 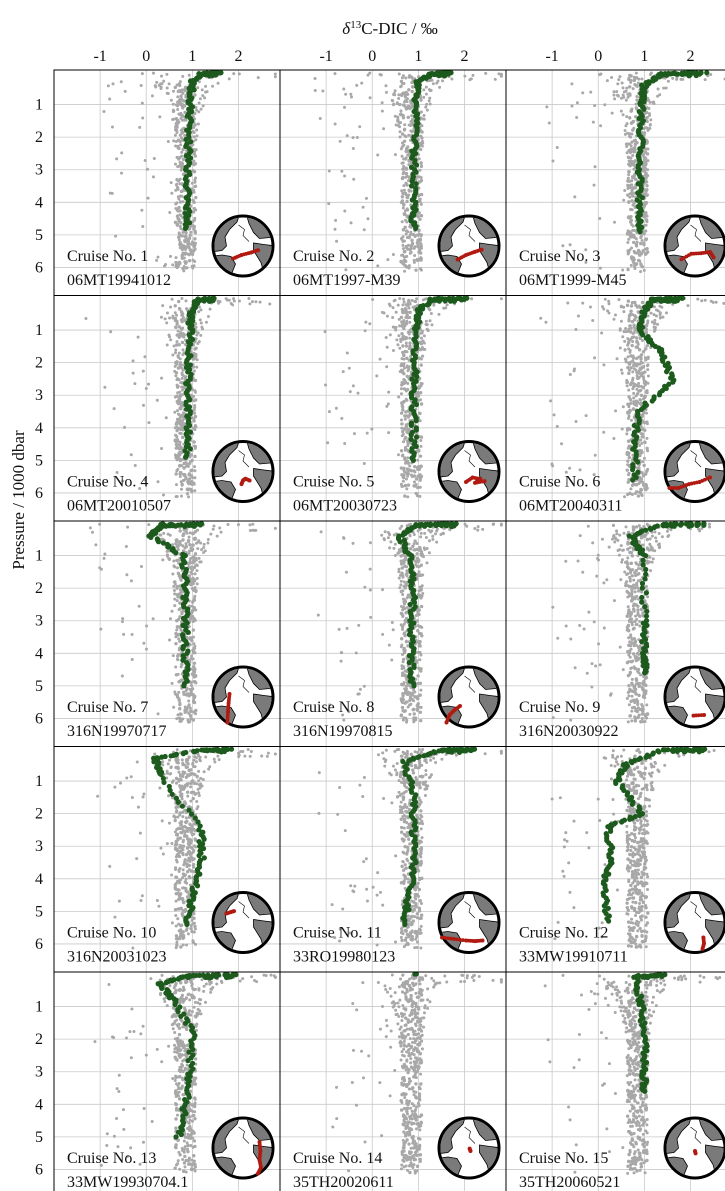 What do you see at coordinates (559, 256) in the screenshot?
I see `cruise-number-label: Cruise No. 3` at bounding box center [559, 256].